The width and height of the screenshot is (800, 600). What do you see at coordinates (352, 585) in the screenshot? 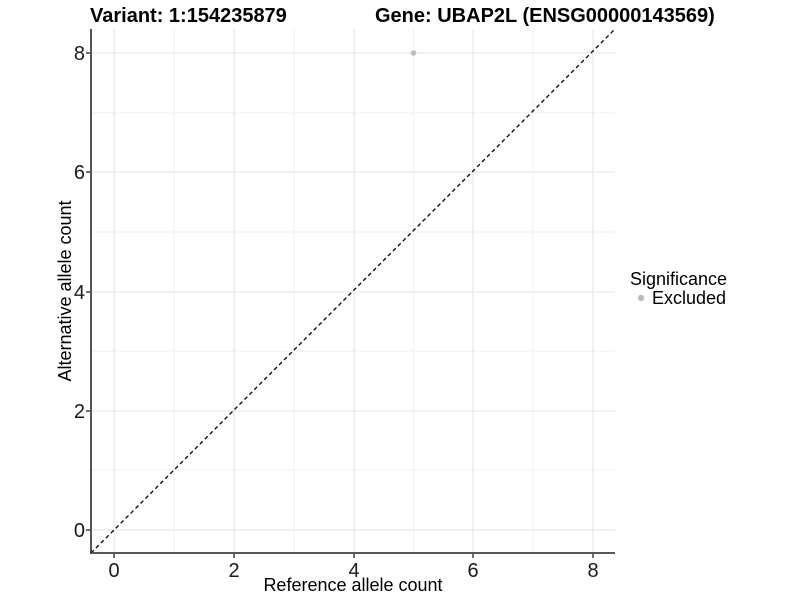
I see `x-axis-title: Reference allele count` at bounding box center [352, 585].